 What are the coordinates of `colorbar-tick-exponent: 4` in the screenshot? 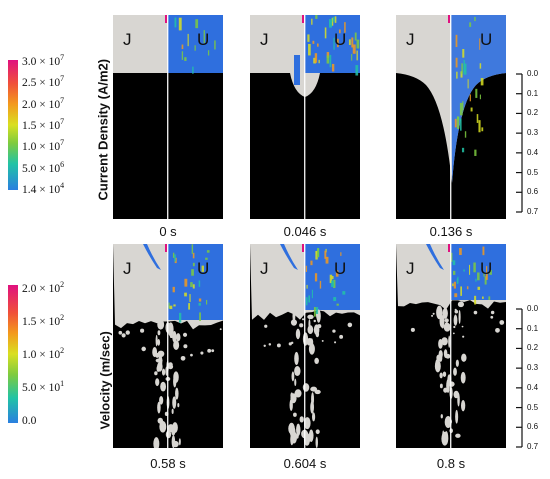 It's located at (62, 186).